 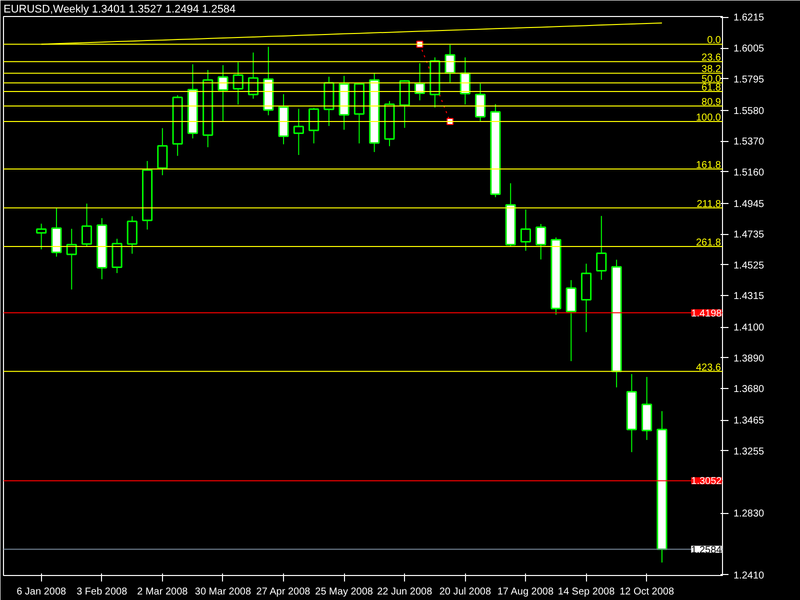 What do you see at coordinates (749, 328) in the screenshot?
I see `y-tick-label: 1.4100` at bounding box center [749, 328].